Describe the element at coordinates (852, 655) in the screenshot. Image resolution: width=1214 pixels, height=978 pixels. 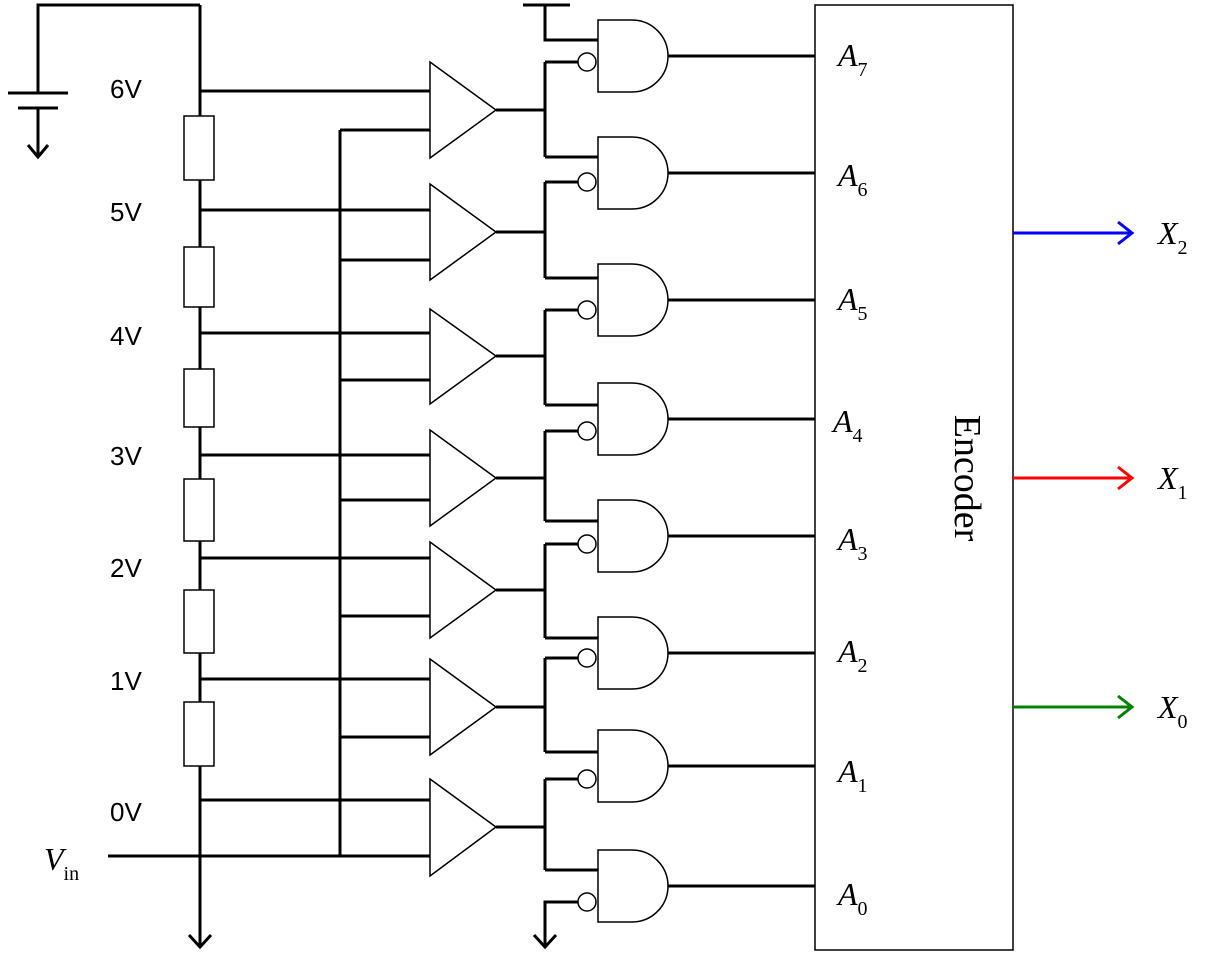
I see `label-a2: A2` at that location.